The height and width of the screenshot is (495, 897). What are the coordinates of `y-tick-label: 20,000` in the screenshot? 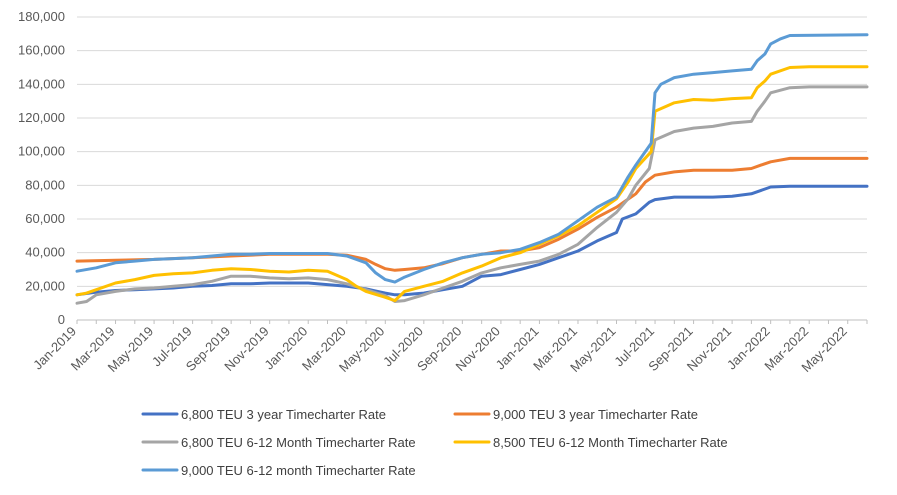 It's located at (45, 285).